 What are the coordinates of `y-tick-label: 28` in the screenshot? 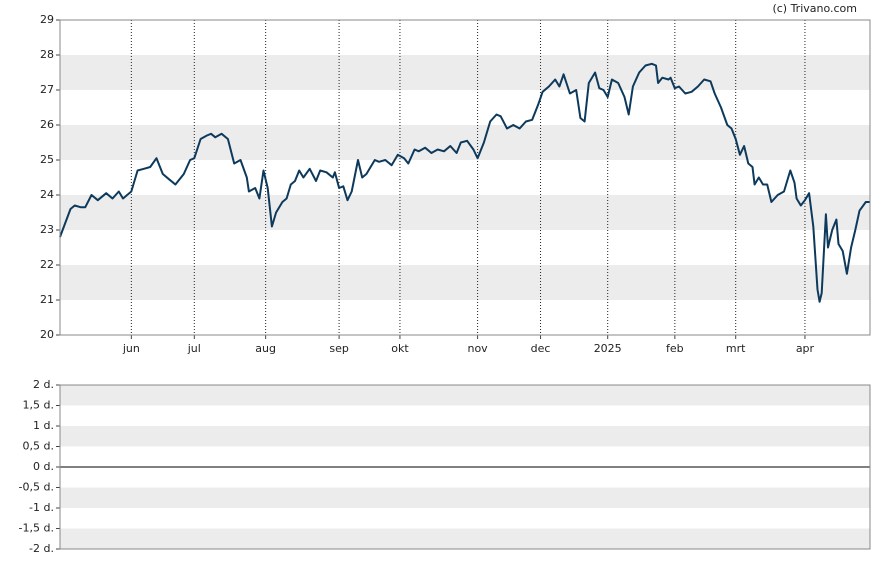 It's located at (47, 54).